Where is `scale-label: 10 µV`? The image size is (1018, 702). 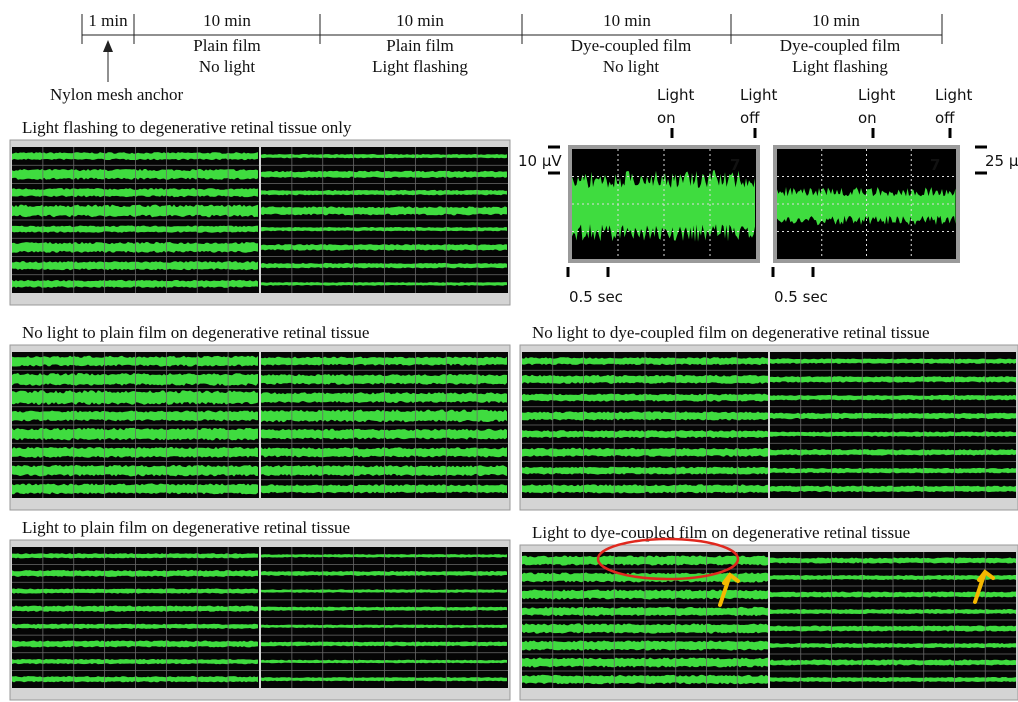 scale-label: 10 µV is located at coordinates (540, 161).